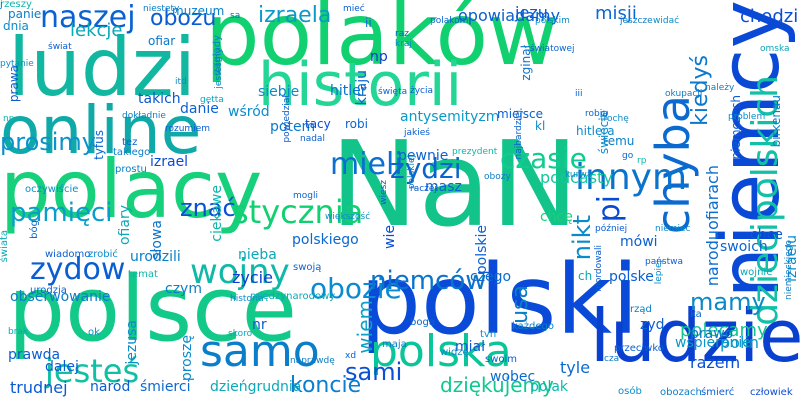 This screenshot has width=800, height=400. Describe the element at coordinates (305, 196) in the screenshot. I see `word: mogli` at that location.